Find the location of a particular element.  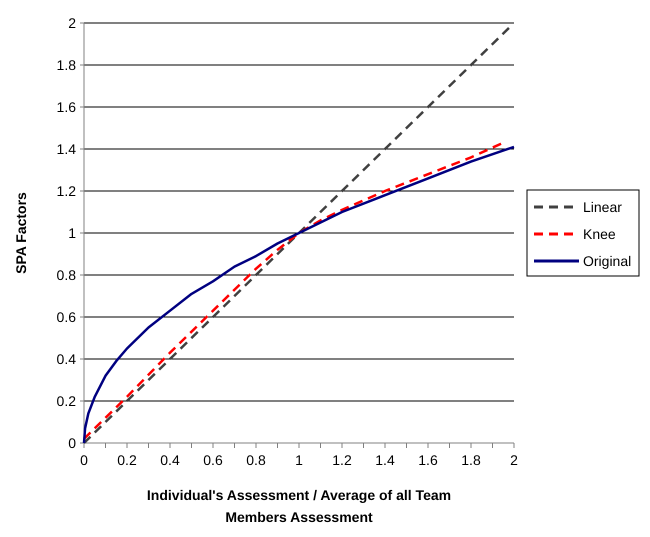

y-tick-label: 1.8 is located at coordinates (66, 64).